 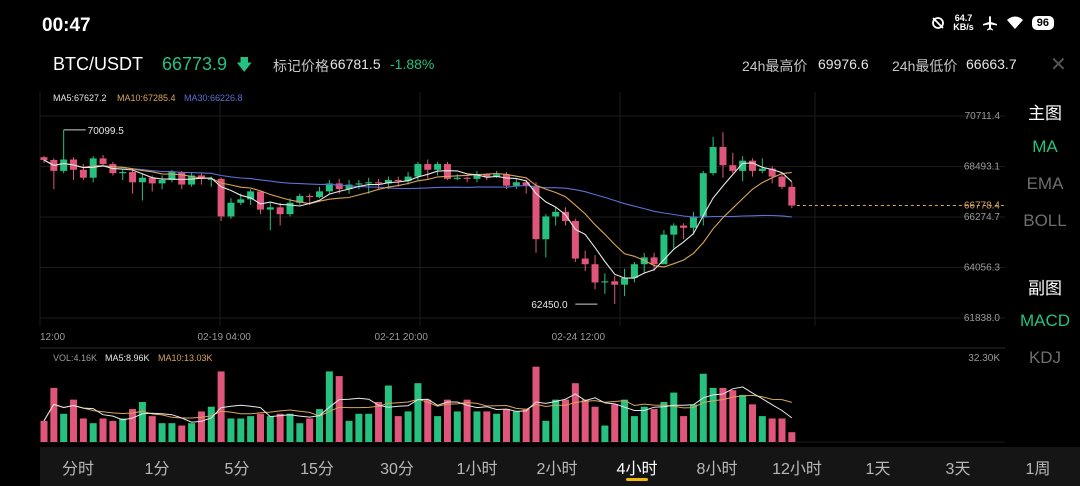 What do you see at coordinates (213, 98) in the screenshot?
I see `ma30-indicator: MA30:66226.8` at bounding box center [213, 98].